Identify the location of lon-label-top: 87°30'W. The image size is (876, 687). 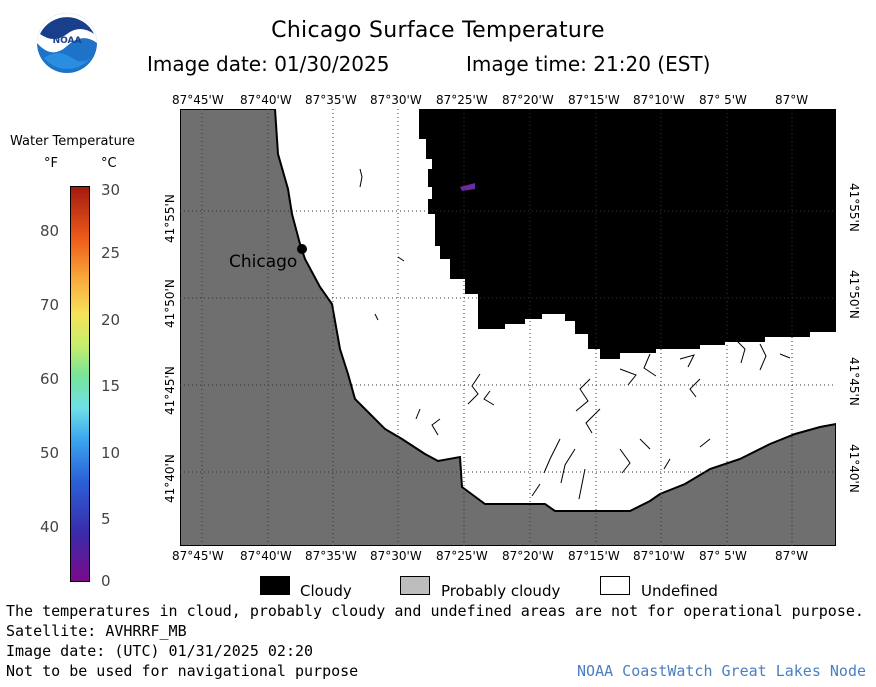
(396, 100).